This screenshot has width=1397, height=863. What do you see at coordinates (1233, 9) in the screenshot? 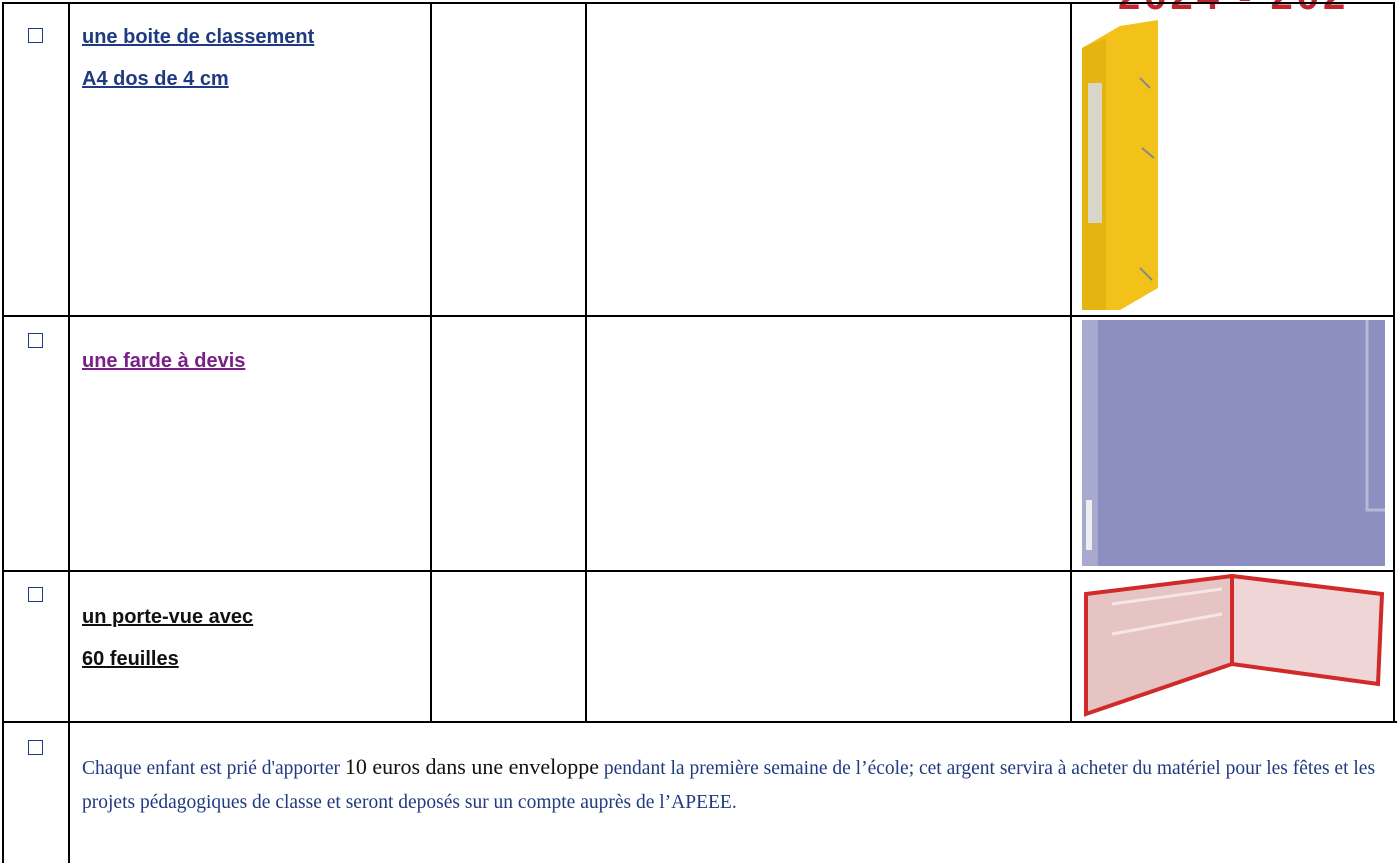
I see `year-header: 2024 - 202` at bounding box center [1233, 9].